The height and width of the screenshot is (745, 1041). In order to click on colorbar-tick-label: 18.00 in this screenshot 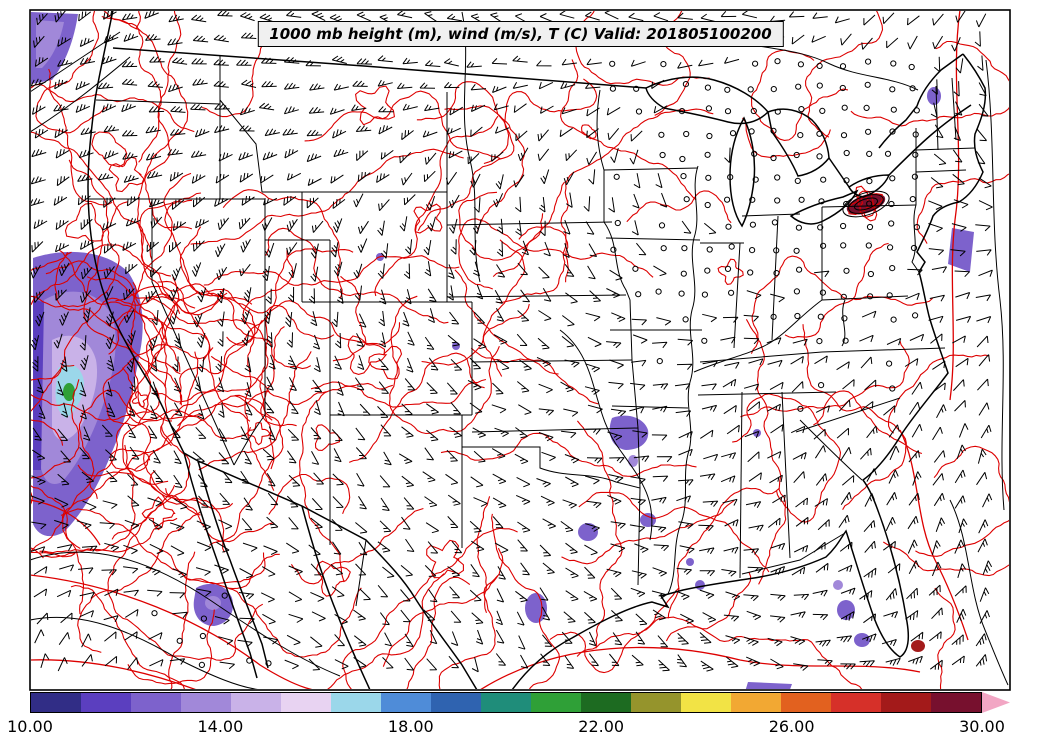, I will do `click(410, 726)`.